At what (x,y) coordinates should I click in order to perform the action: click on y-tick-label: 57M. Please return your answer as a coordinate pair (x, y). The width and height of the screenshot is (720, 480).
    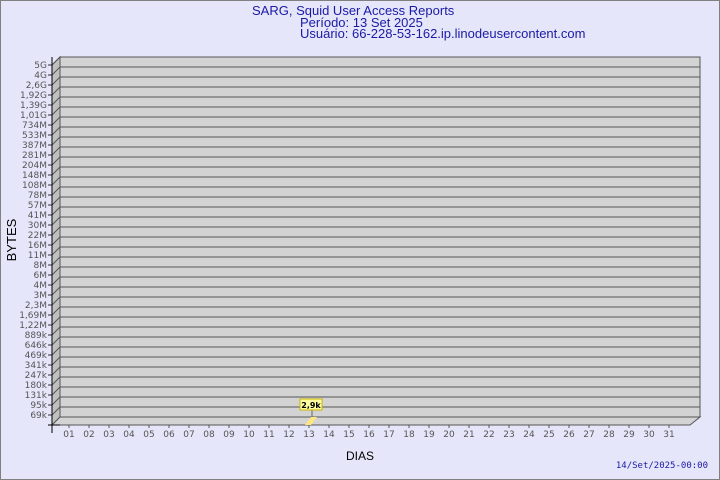
    Looking at the image, I should click on (37, 206).